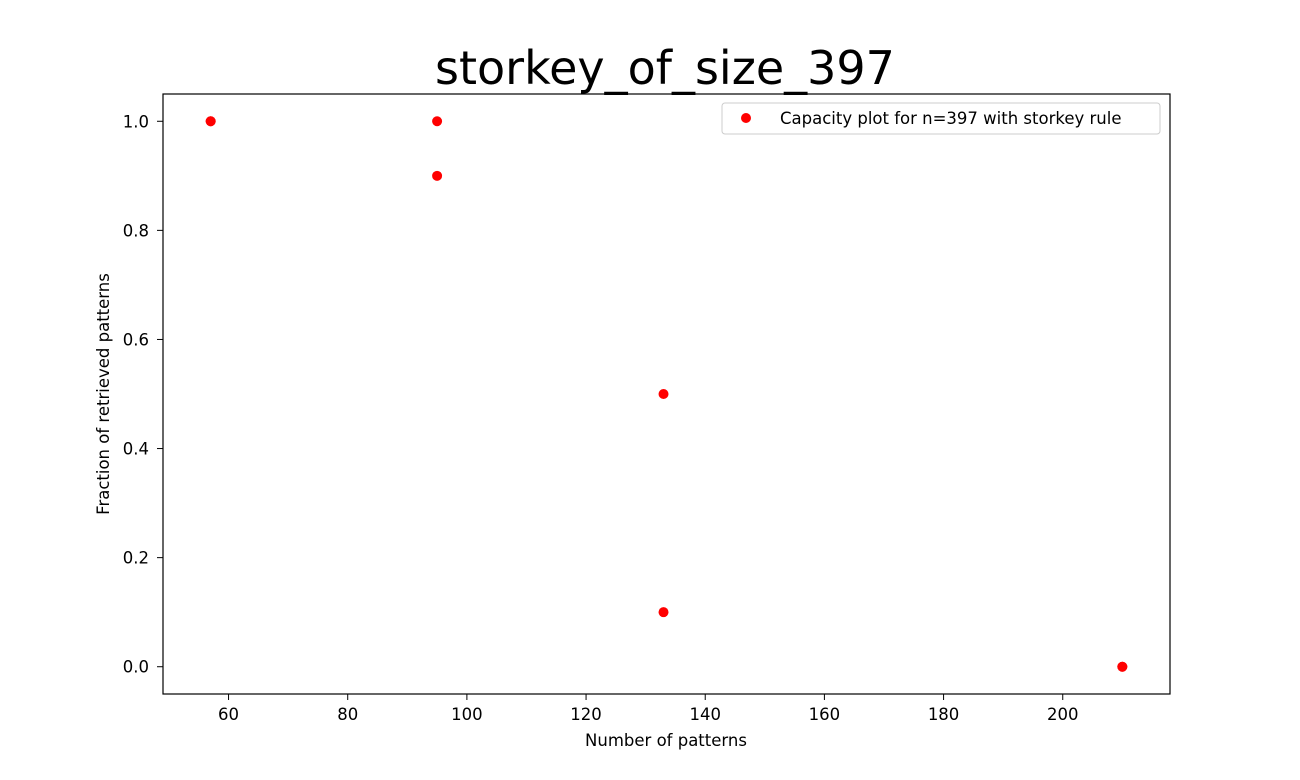 This screenshot has width=1300, height=780. What do you see at coordinates (136, 667) in the screenshot?
I see `y-tick-label: 0.0` at bounding box center [136, 667].